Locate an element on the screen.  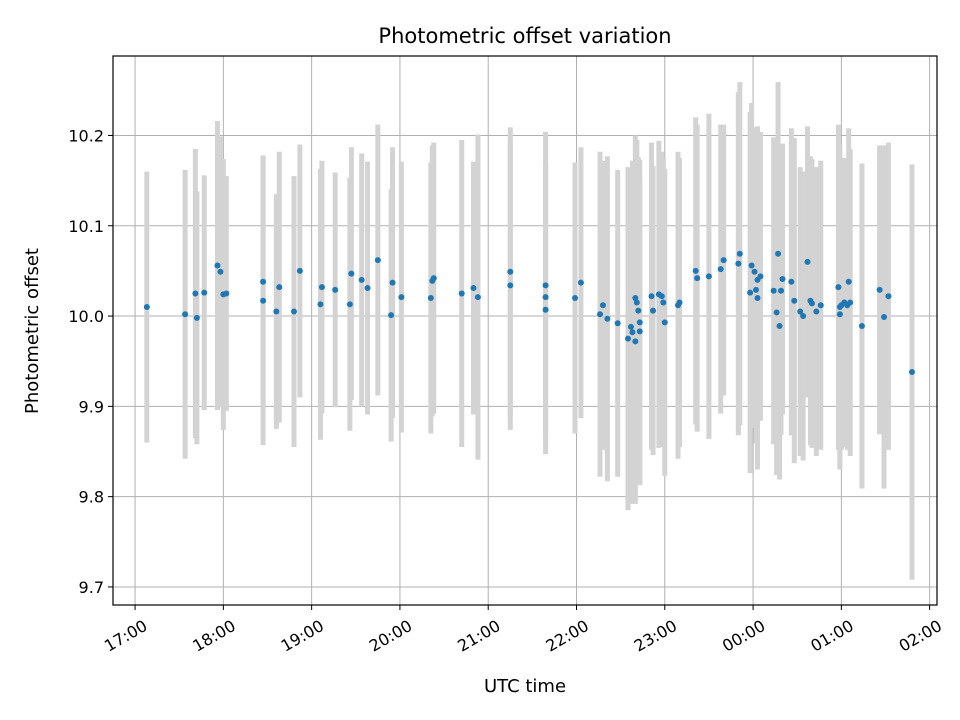
y-axis-ticks: 9.7 9.8 9.9 10.0 10.1 10.2 is located at coordinates (90, 361).